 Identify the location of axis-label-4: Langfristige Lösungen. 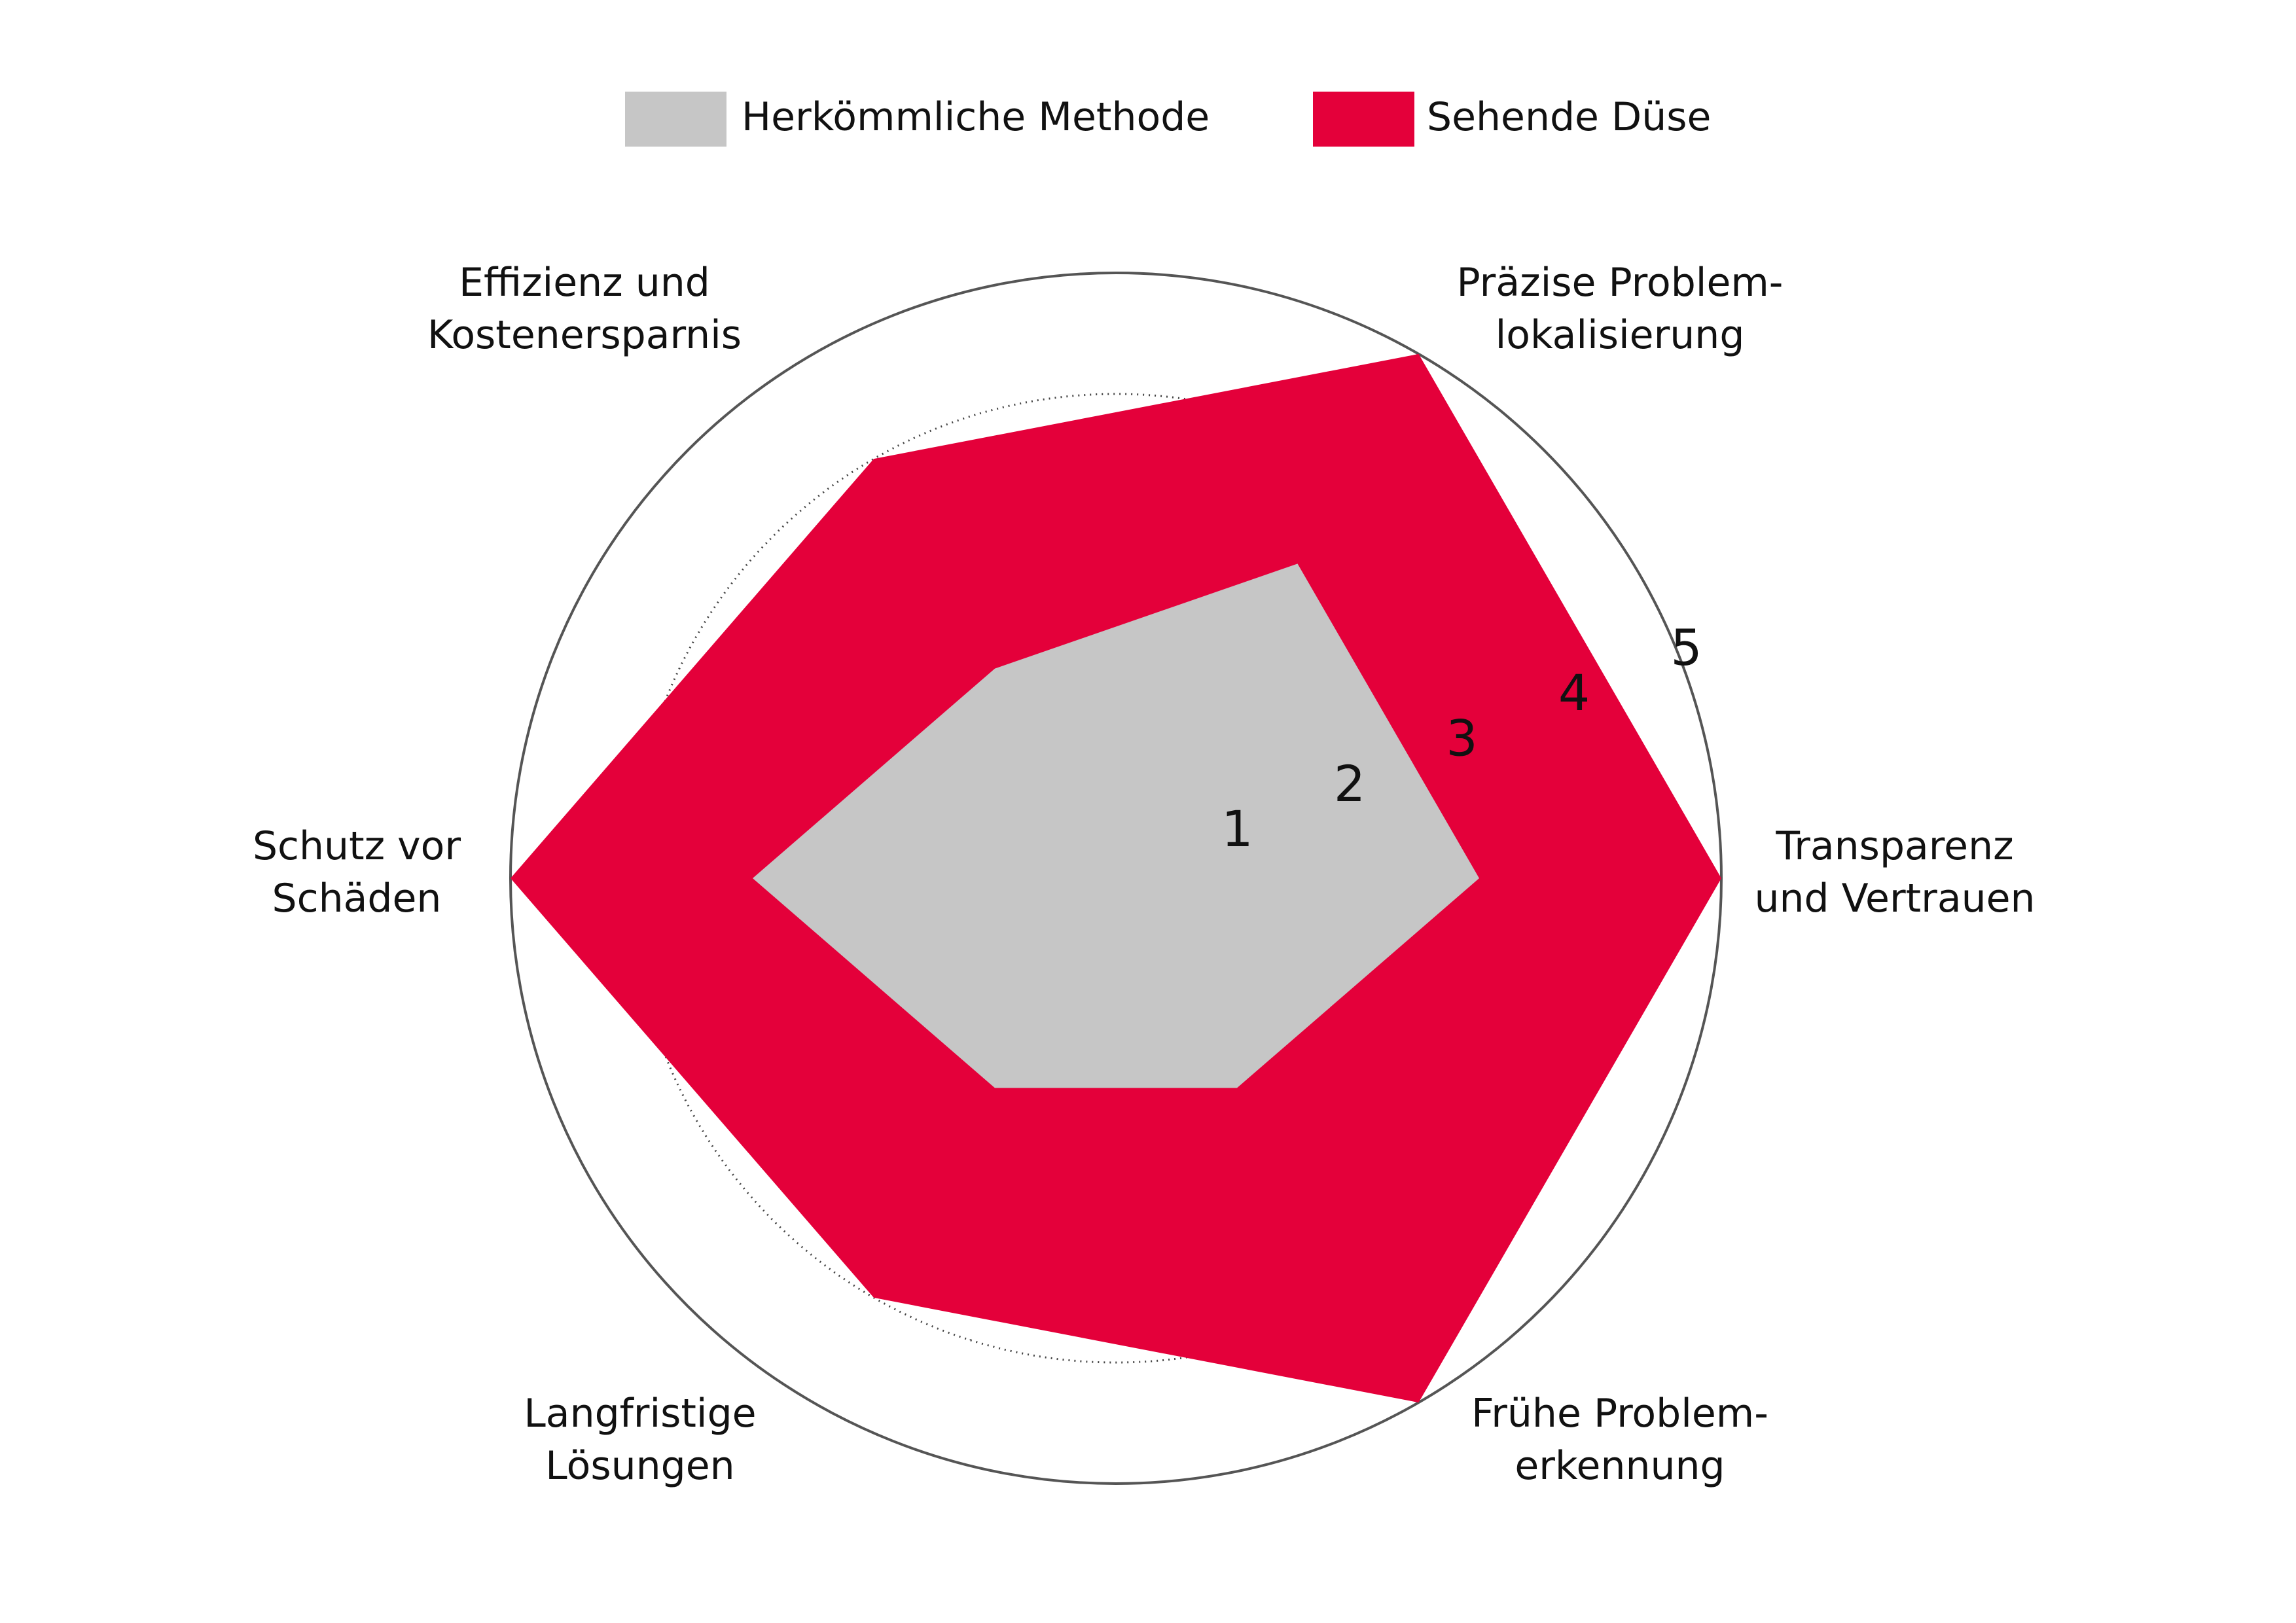
(640, 1440).